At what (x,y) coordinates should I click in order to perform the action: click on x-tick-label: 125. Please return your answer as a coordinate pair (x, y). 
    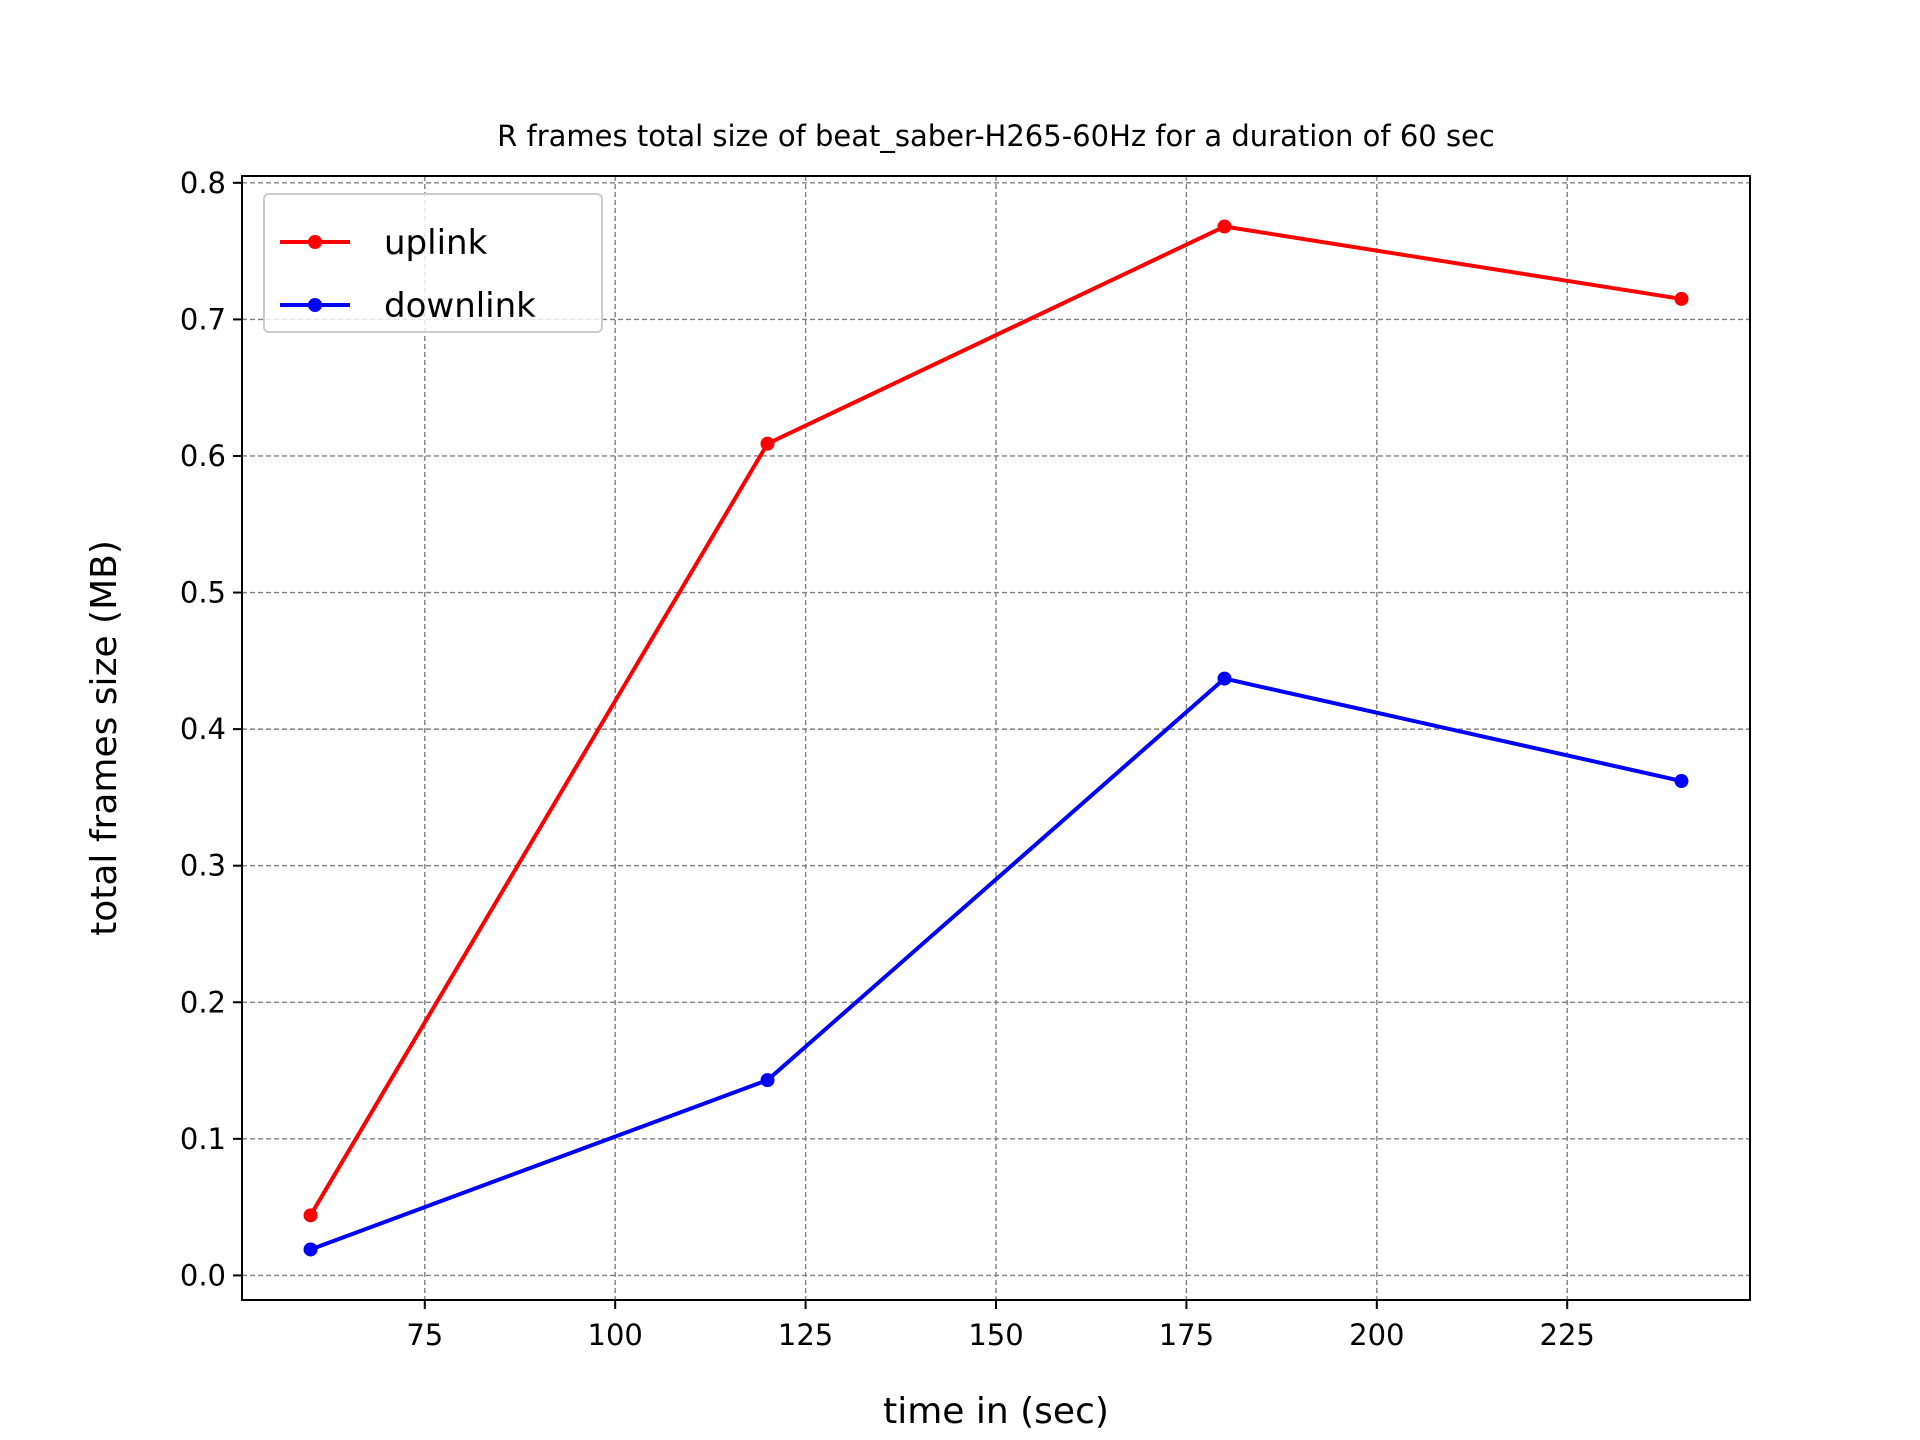
    Looking at the image, I should click on (805, 1335).